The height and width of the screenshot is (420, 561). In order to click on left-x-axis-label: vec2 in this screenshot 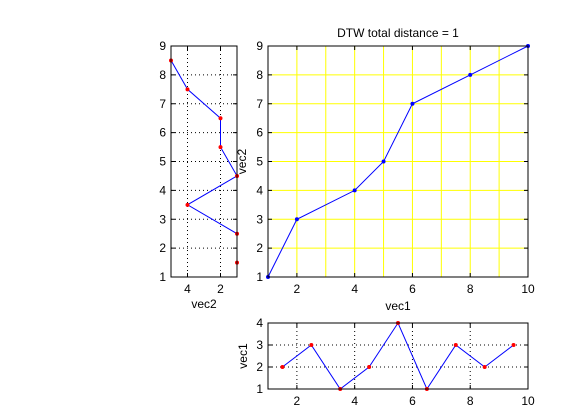, I will do `click(204, 304)`.